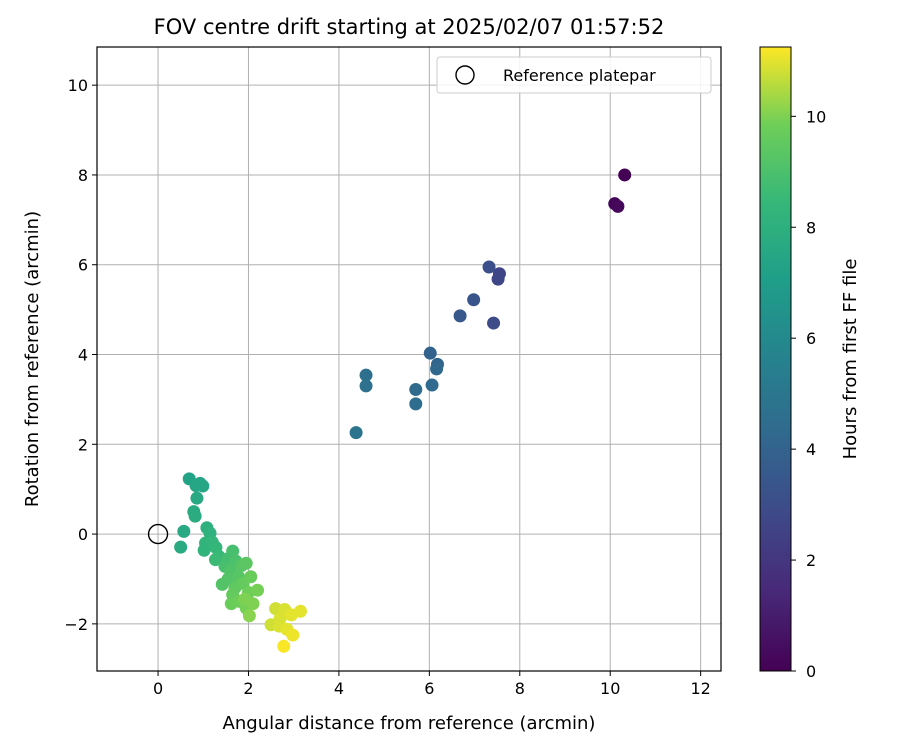  What do you see at coordinates (409, 723) in the screenshot?
I see `x-axis-label: Angular distance from reference (arcmin)` at bounding box center [409, 723].